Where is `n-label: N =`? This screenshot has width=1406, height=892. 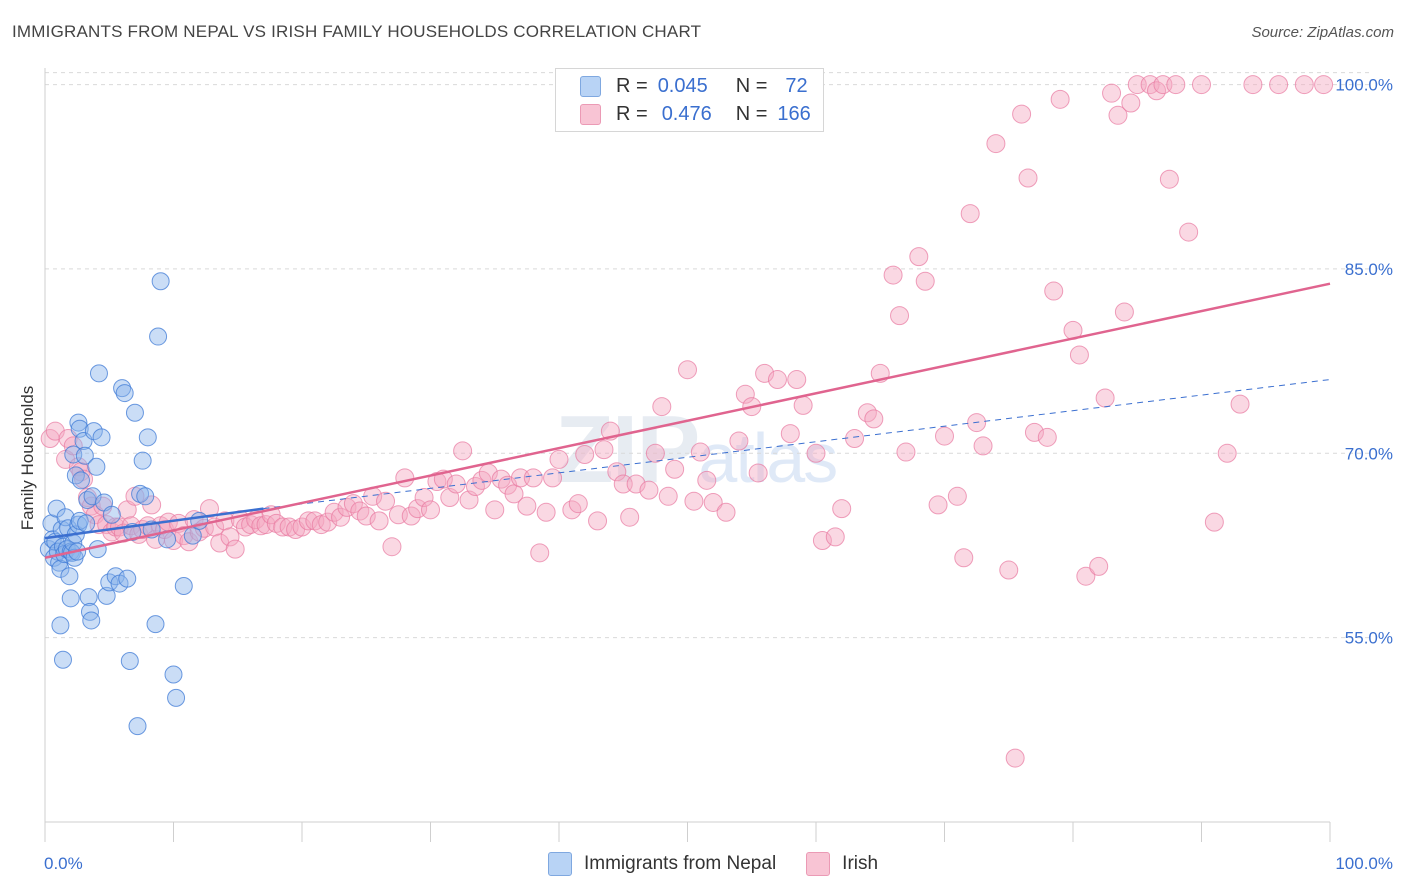
n-label: N = is located at coordinates (751, 85).